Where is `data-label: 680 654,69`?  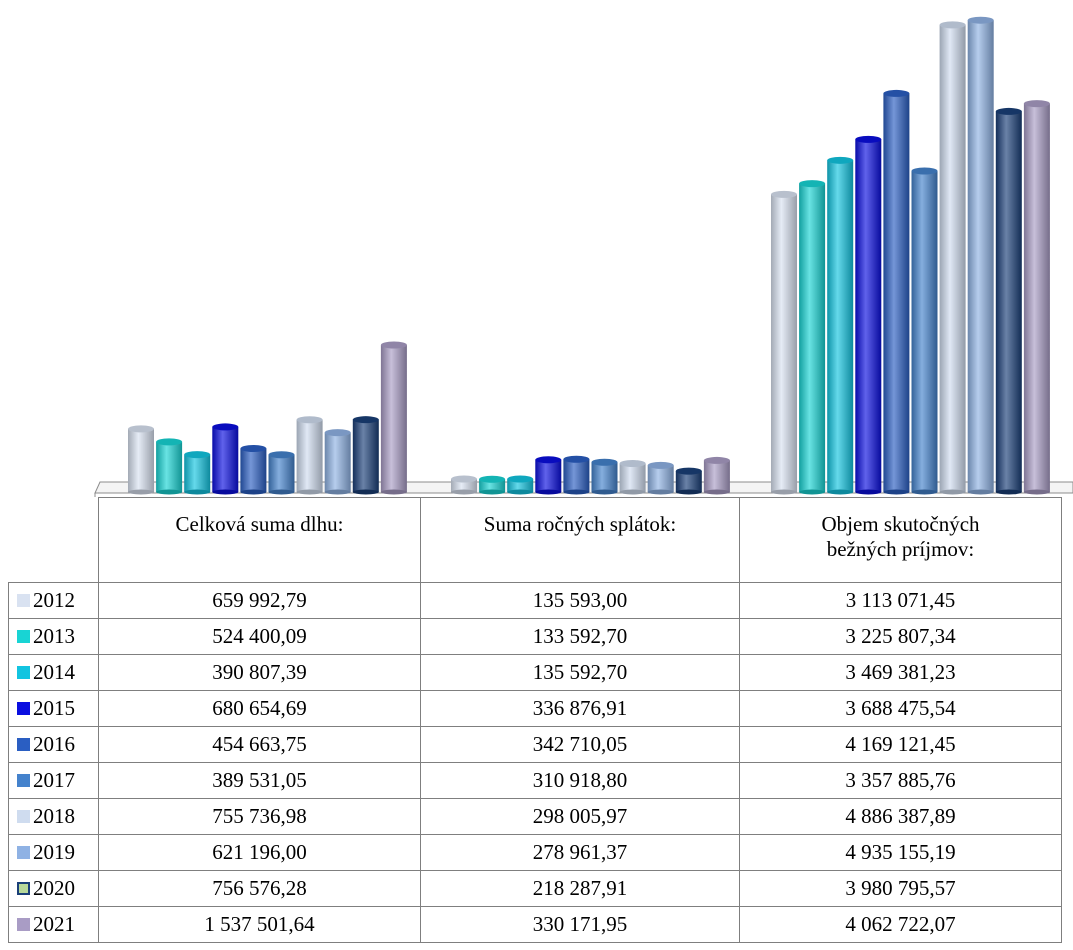 data-label: 680 654,69 is located at coordinates (259, 708).